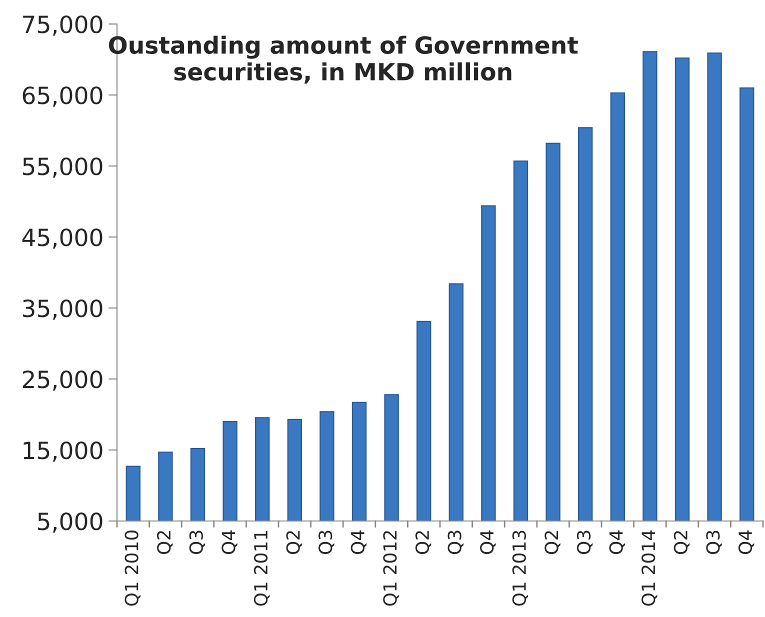 This screenshot has height=617, width=765. Describe the element at coordinates (62, 96) in the screenshot. I see `y-tick-label: 65,000` at that location.